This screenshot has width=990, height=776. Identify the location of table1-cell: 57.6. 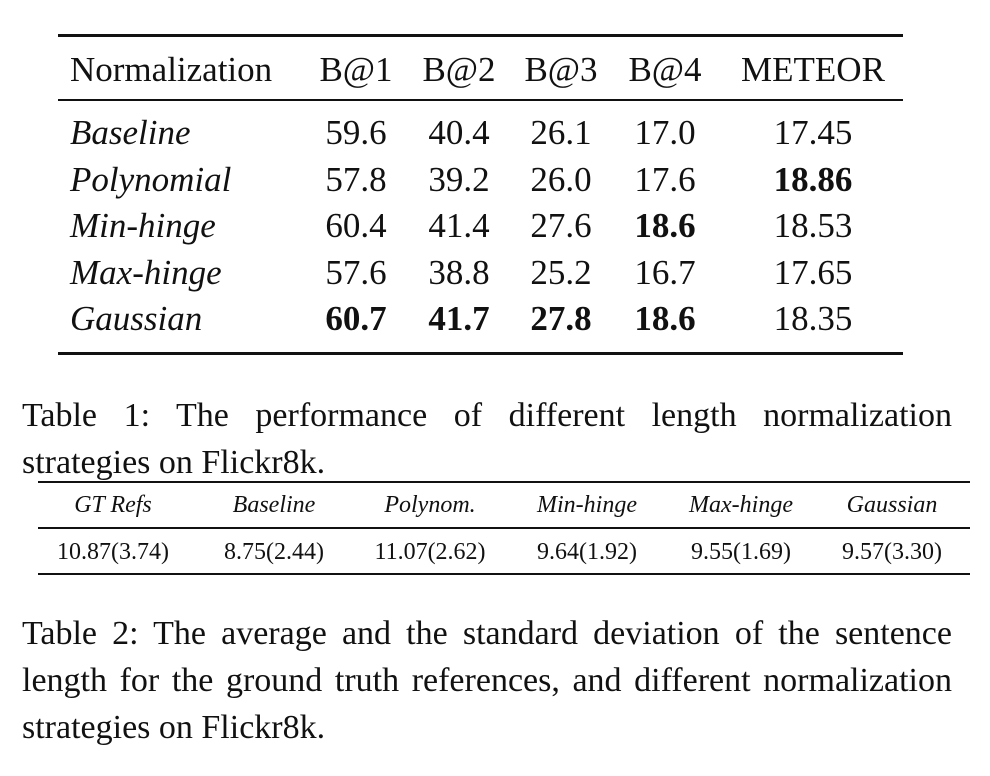
(356, 272).